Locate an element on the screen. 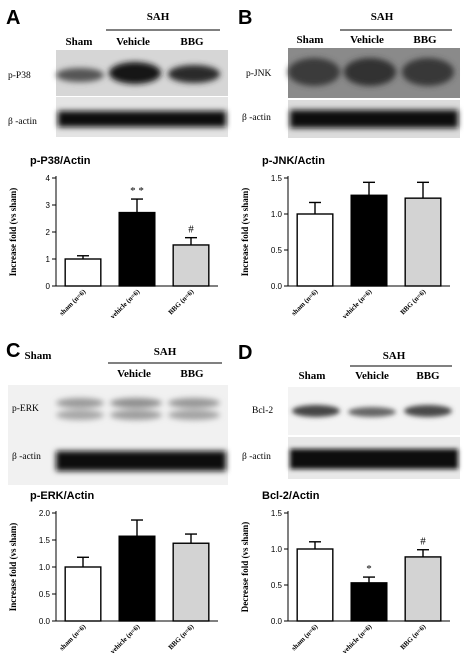  chart-title: p-ERK/Actin is located at coordinates (62, 496).